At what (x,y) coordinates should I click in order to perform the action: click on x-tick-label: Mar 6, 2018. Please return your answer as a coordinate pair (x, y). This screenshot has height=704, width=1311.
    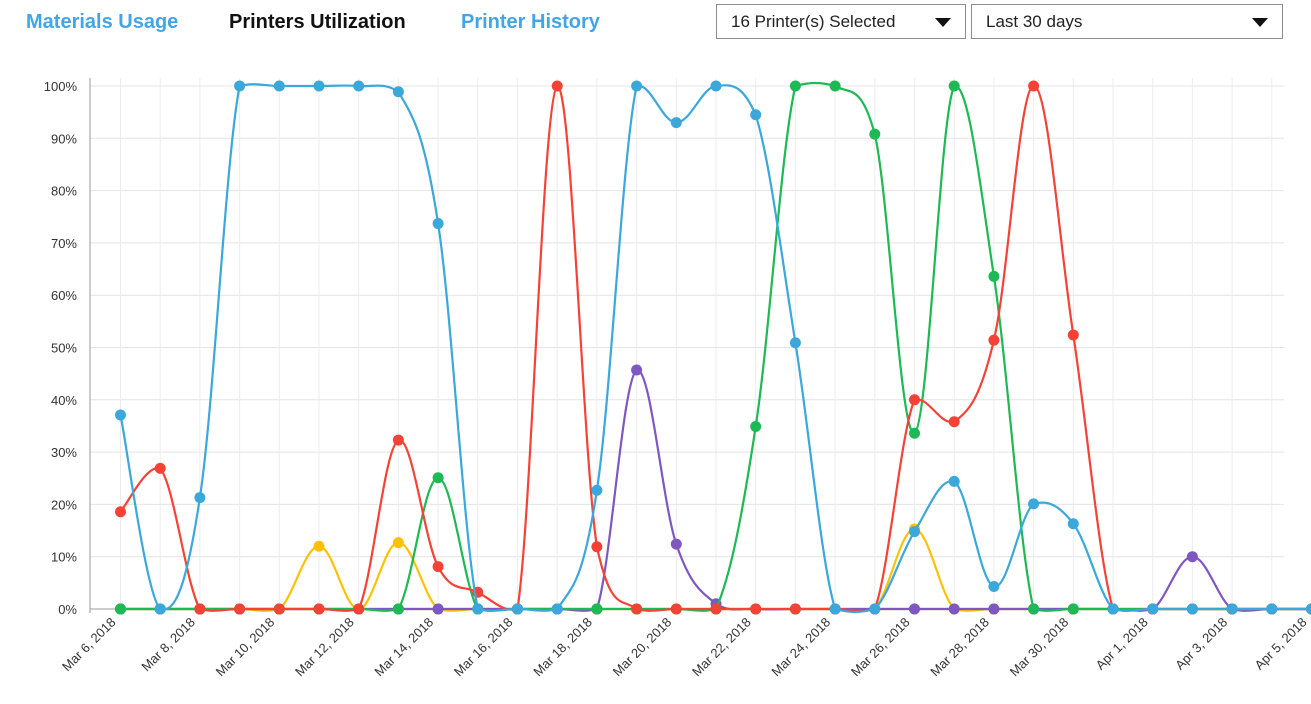
    Looking at the image, I should click on (89, 645).